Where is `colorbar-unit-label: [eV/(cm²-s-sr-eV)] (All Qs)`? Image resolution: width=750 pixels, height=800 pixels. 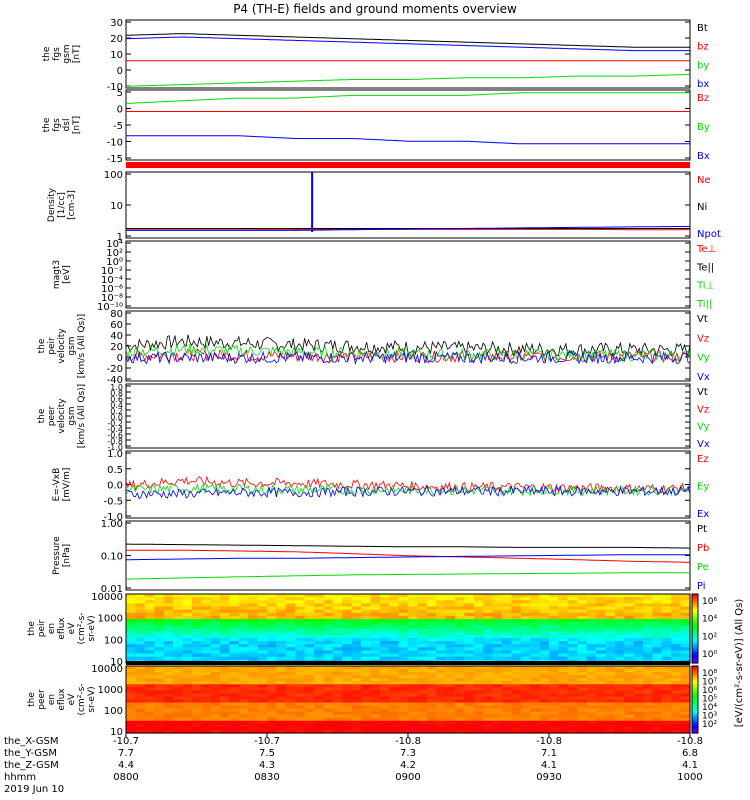 colorbar-unit-label: [eV/(cm²-s-sr-eV)] (All Qs) is located at coordinates (739, 663).